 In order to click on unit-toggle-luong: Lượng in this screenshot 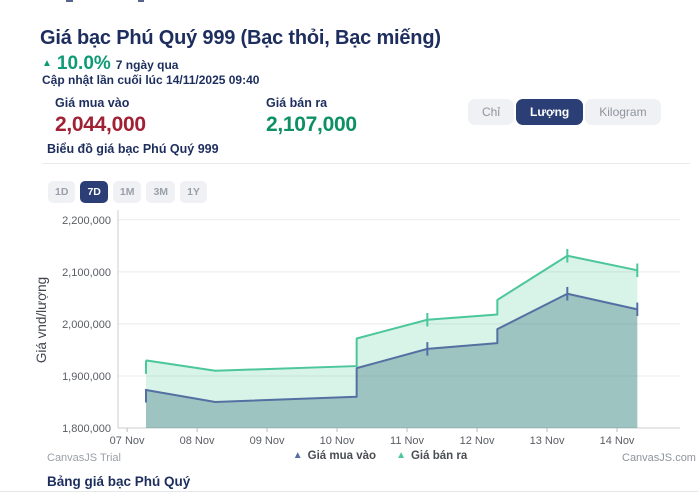, I will do `click(550, 112)`.